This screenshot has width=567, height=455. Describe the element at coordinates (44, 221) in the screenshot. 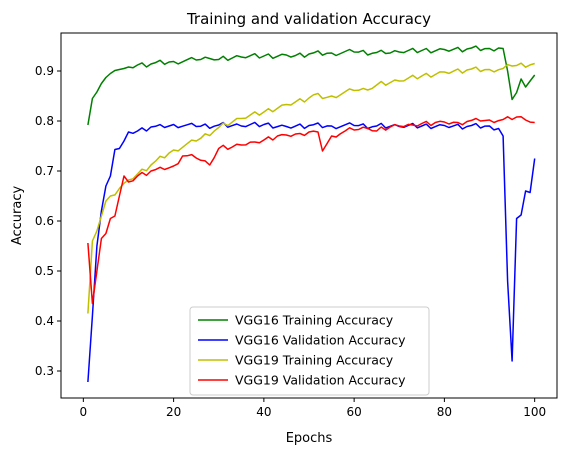

I see `y-tick-label: 0.6` at that location.